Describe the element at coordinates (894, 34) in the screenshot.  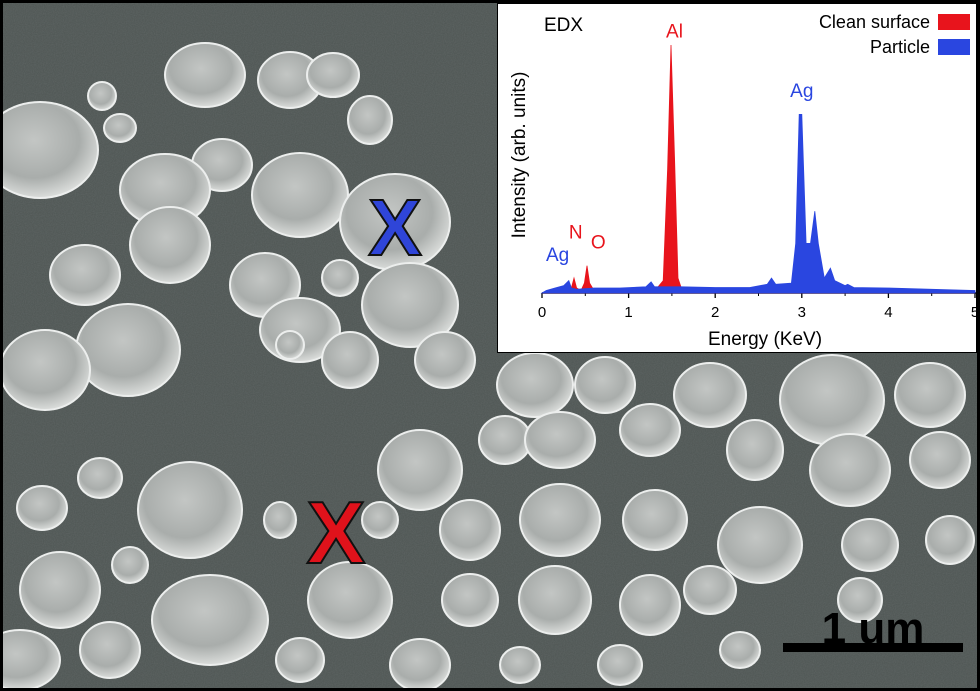
I see `legend: Clean surface Particle` at that location.